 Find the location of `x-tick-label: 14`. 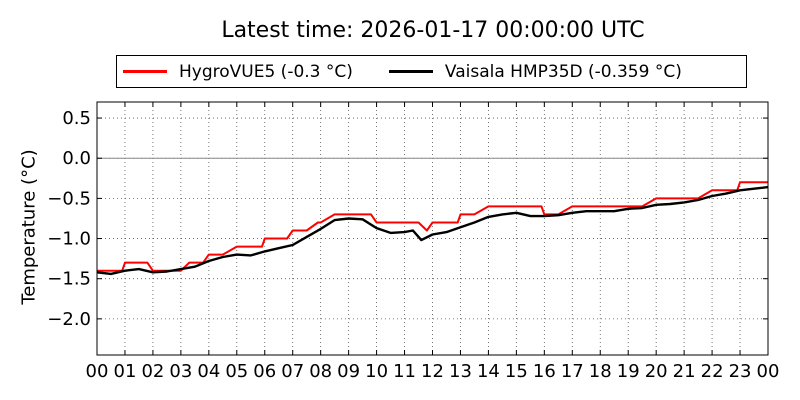

x-tick-label: 14 is located at coordinates (488, 371).